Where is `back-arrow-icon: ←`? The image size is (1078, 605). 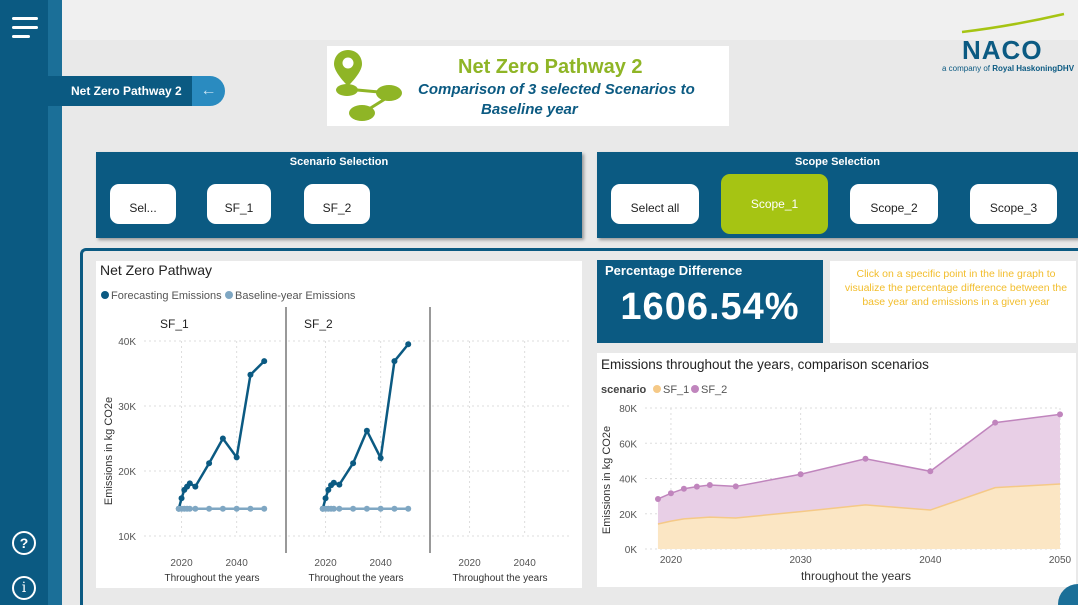 back-arrow-icon: ← is located at coordinates (208, 91).